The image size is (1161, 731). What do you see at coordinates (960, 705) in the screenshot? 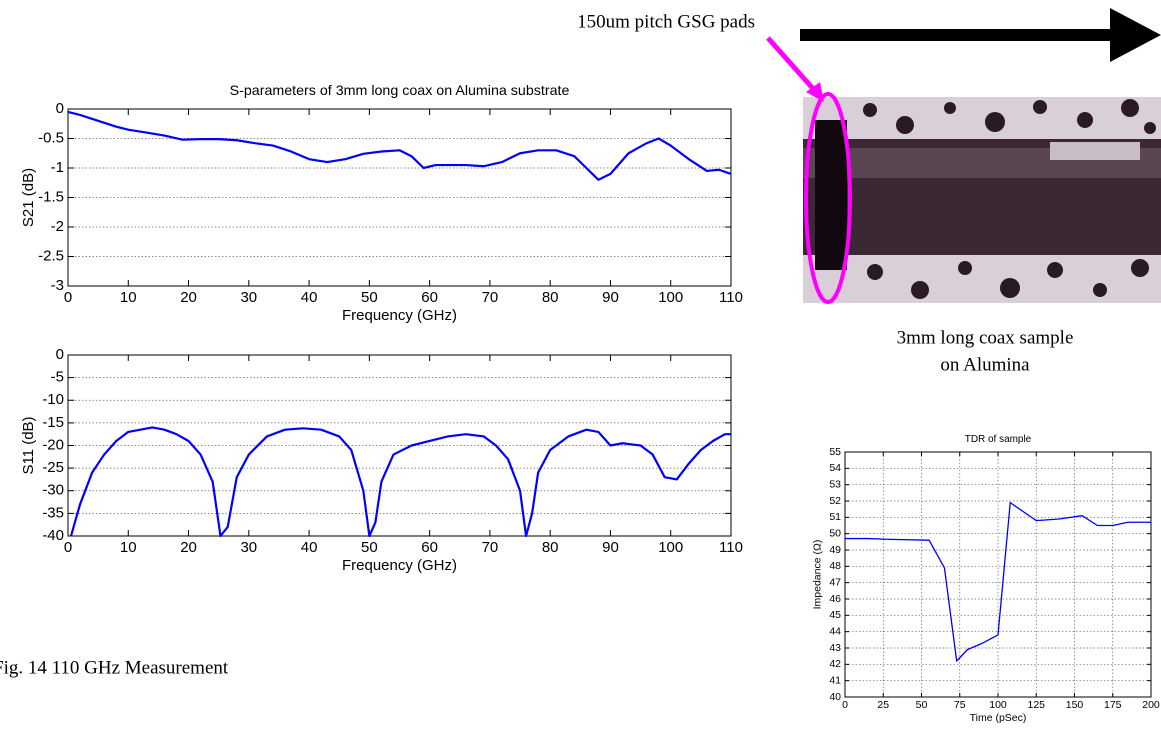
I see `x-tick-label: 75` at bounding box center [960, 705].